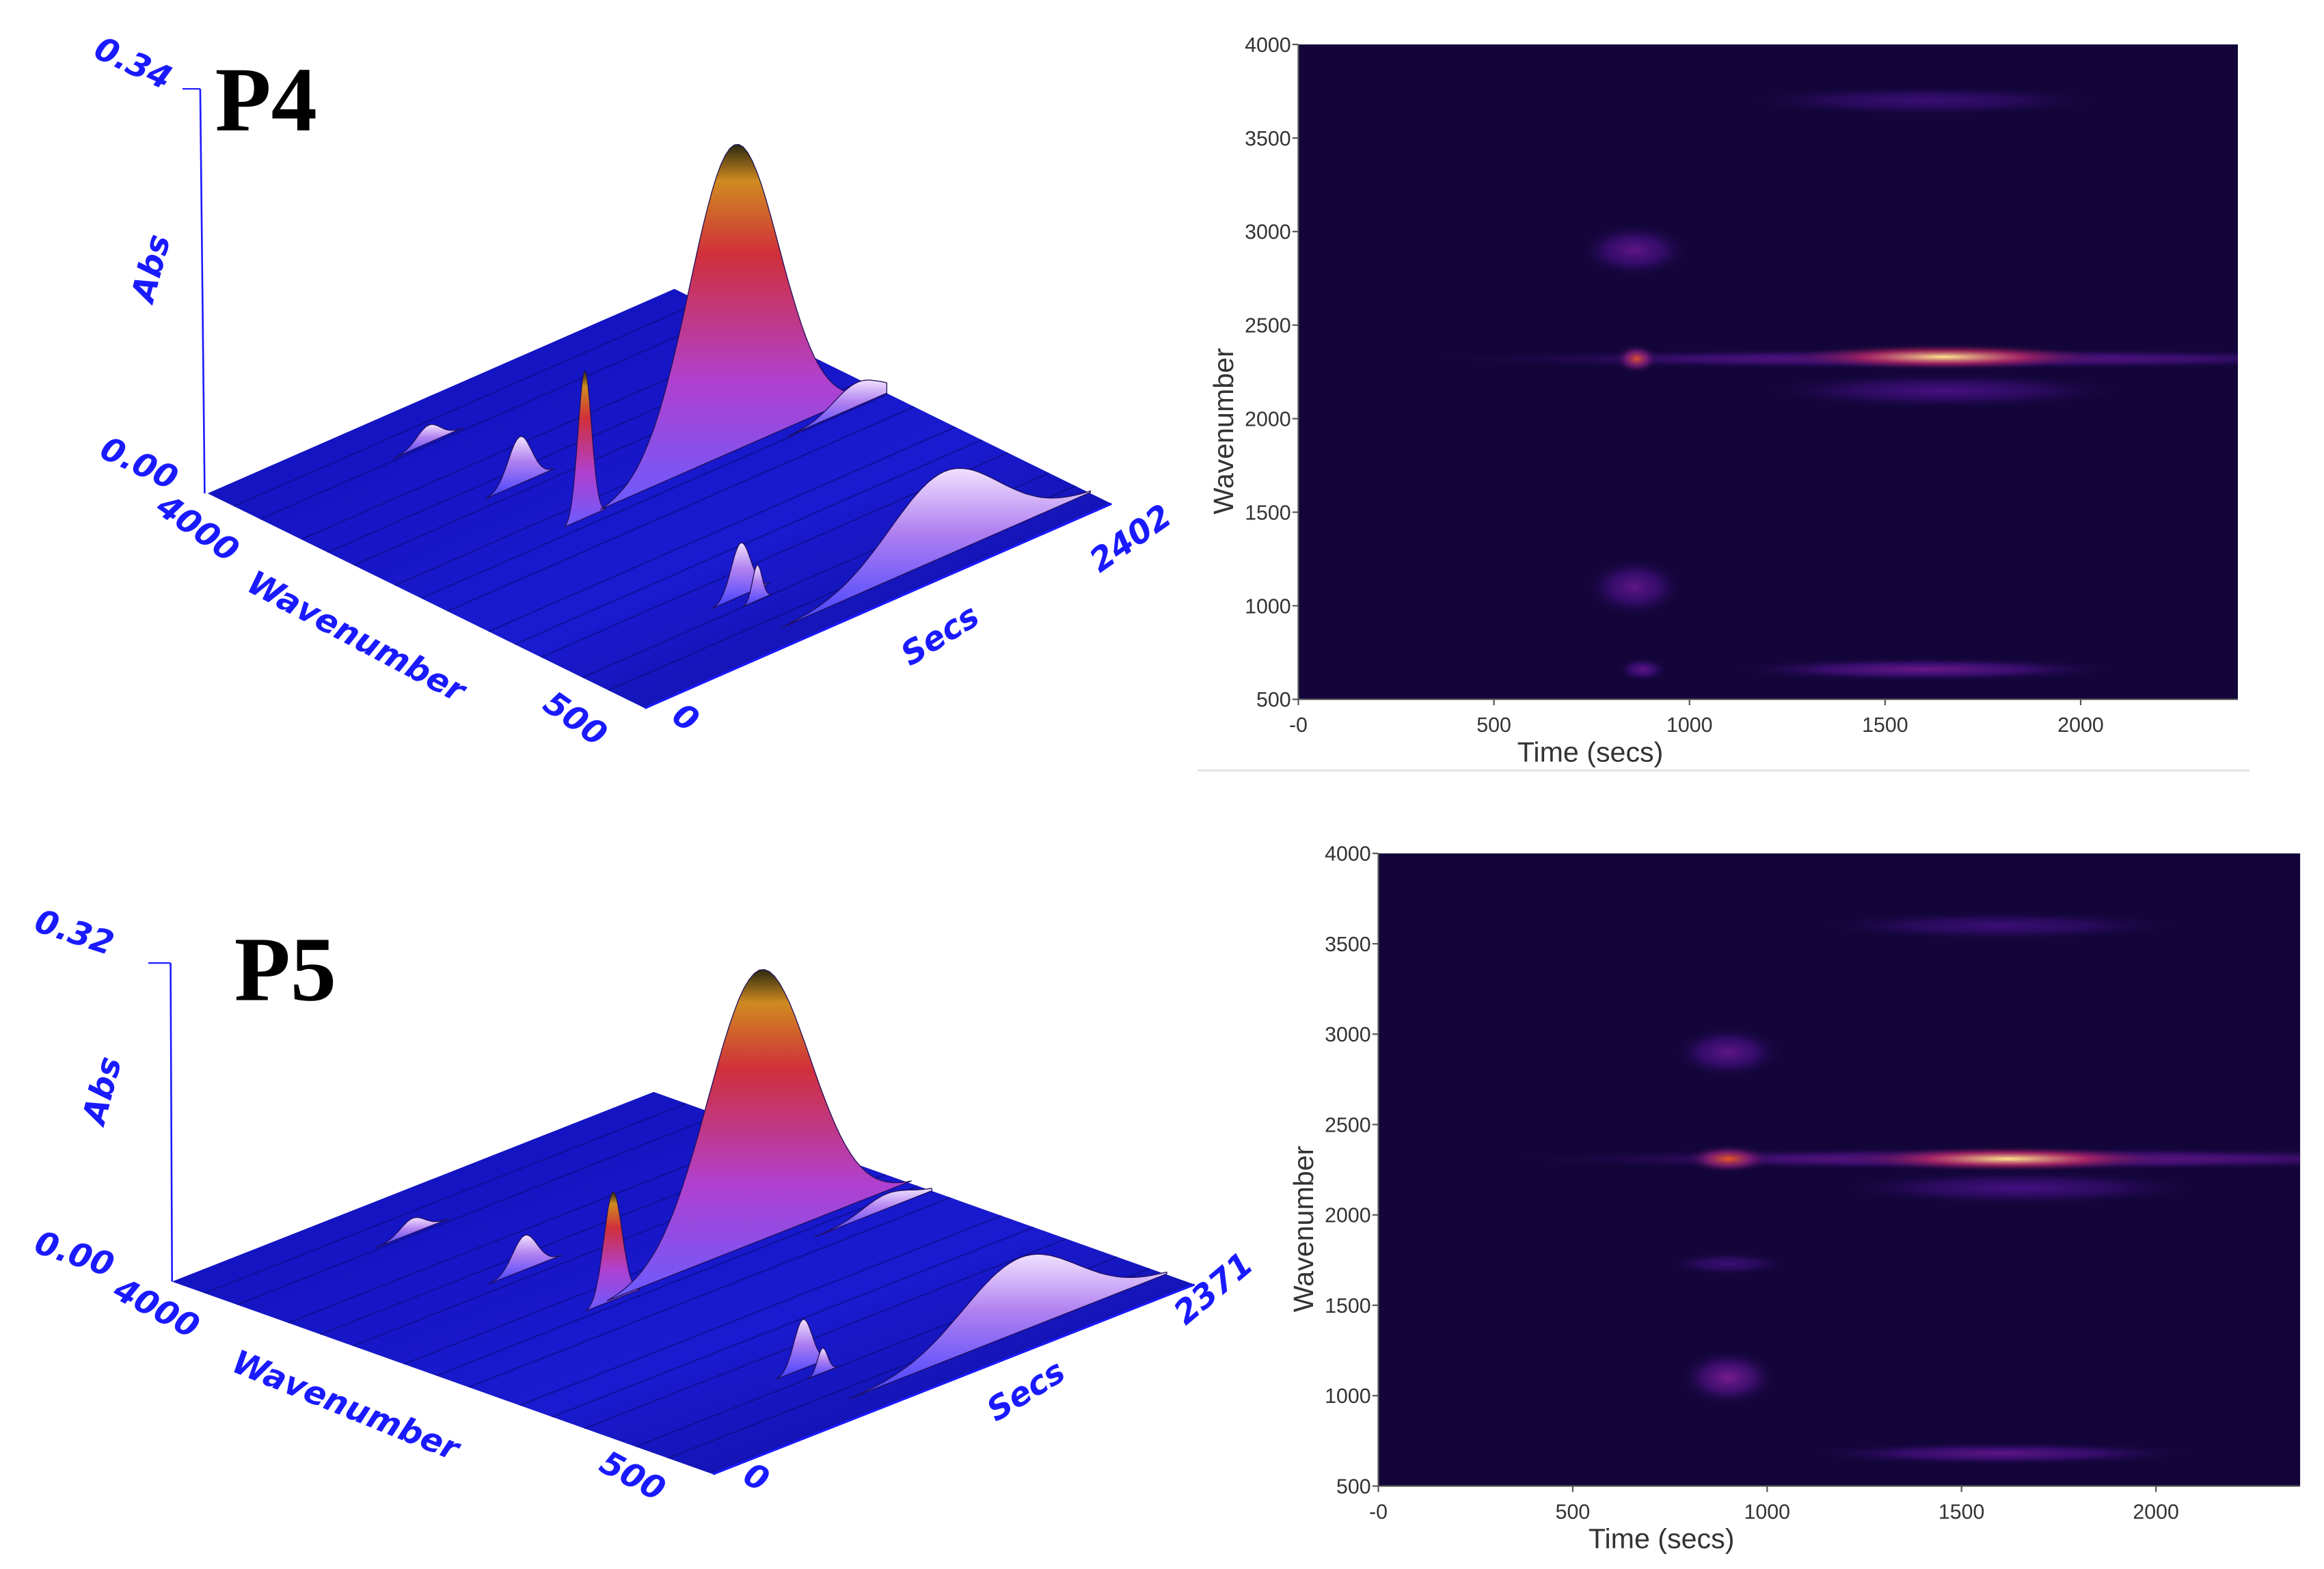 The image size is (2324, 1569). What do you see at coordinates (285, 969) in the screenshot?
I see `panel-label-p5: P5` at bounding box center [285, 969].